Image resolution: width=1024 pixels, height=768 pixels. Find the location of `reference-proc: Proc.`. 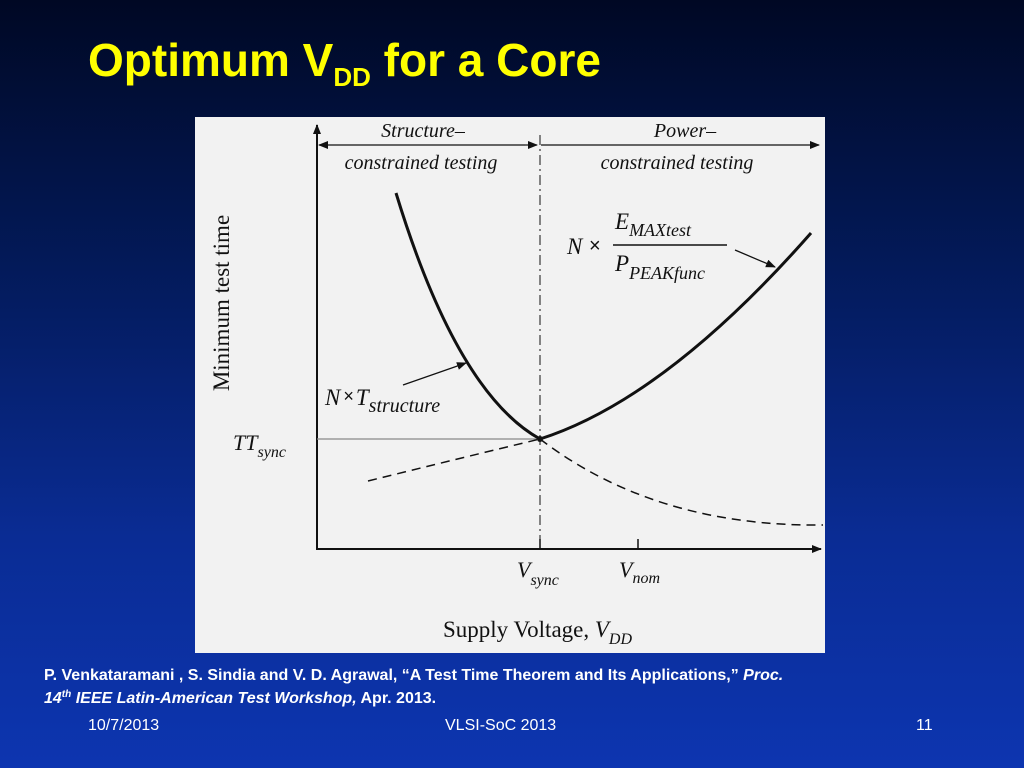

reference-proc: Proc. is located at coordinates (763, 675).